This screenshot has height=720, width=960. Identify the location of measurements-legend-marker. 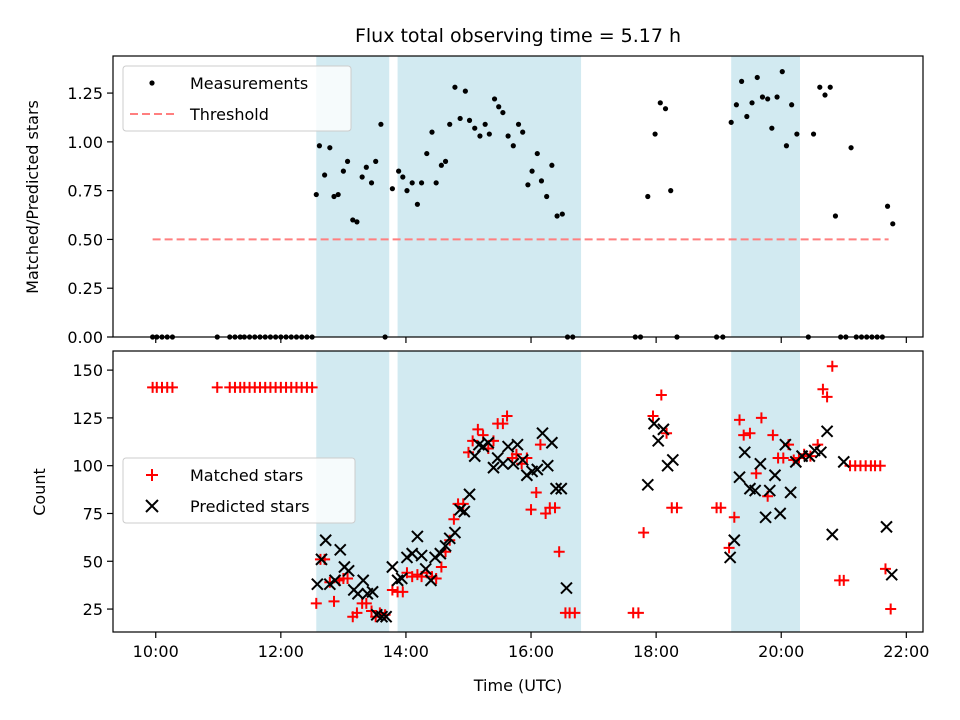
(152, 83).